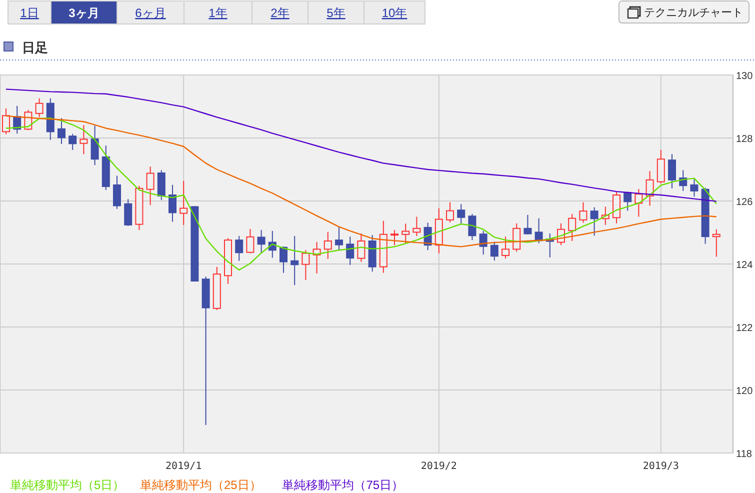 The image size is (755, 493). What do you see at coordinates (35, 47) in the screenshot?
I see `chart-title: 日足` at bounding box center [35, 47].